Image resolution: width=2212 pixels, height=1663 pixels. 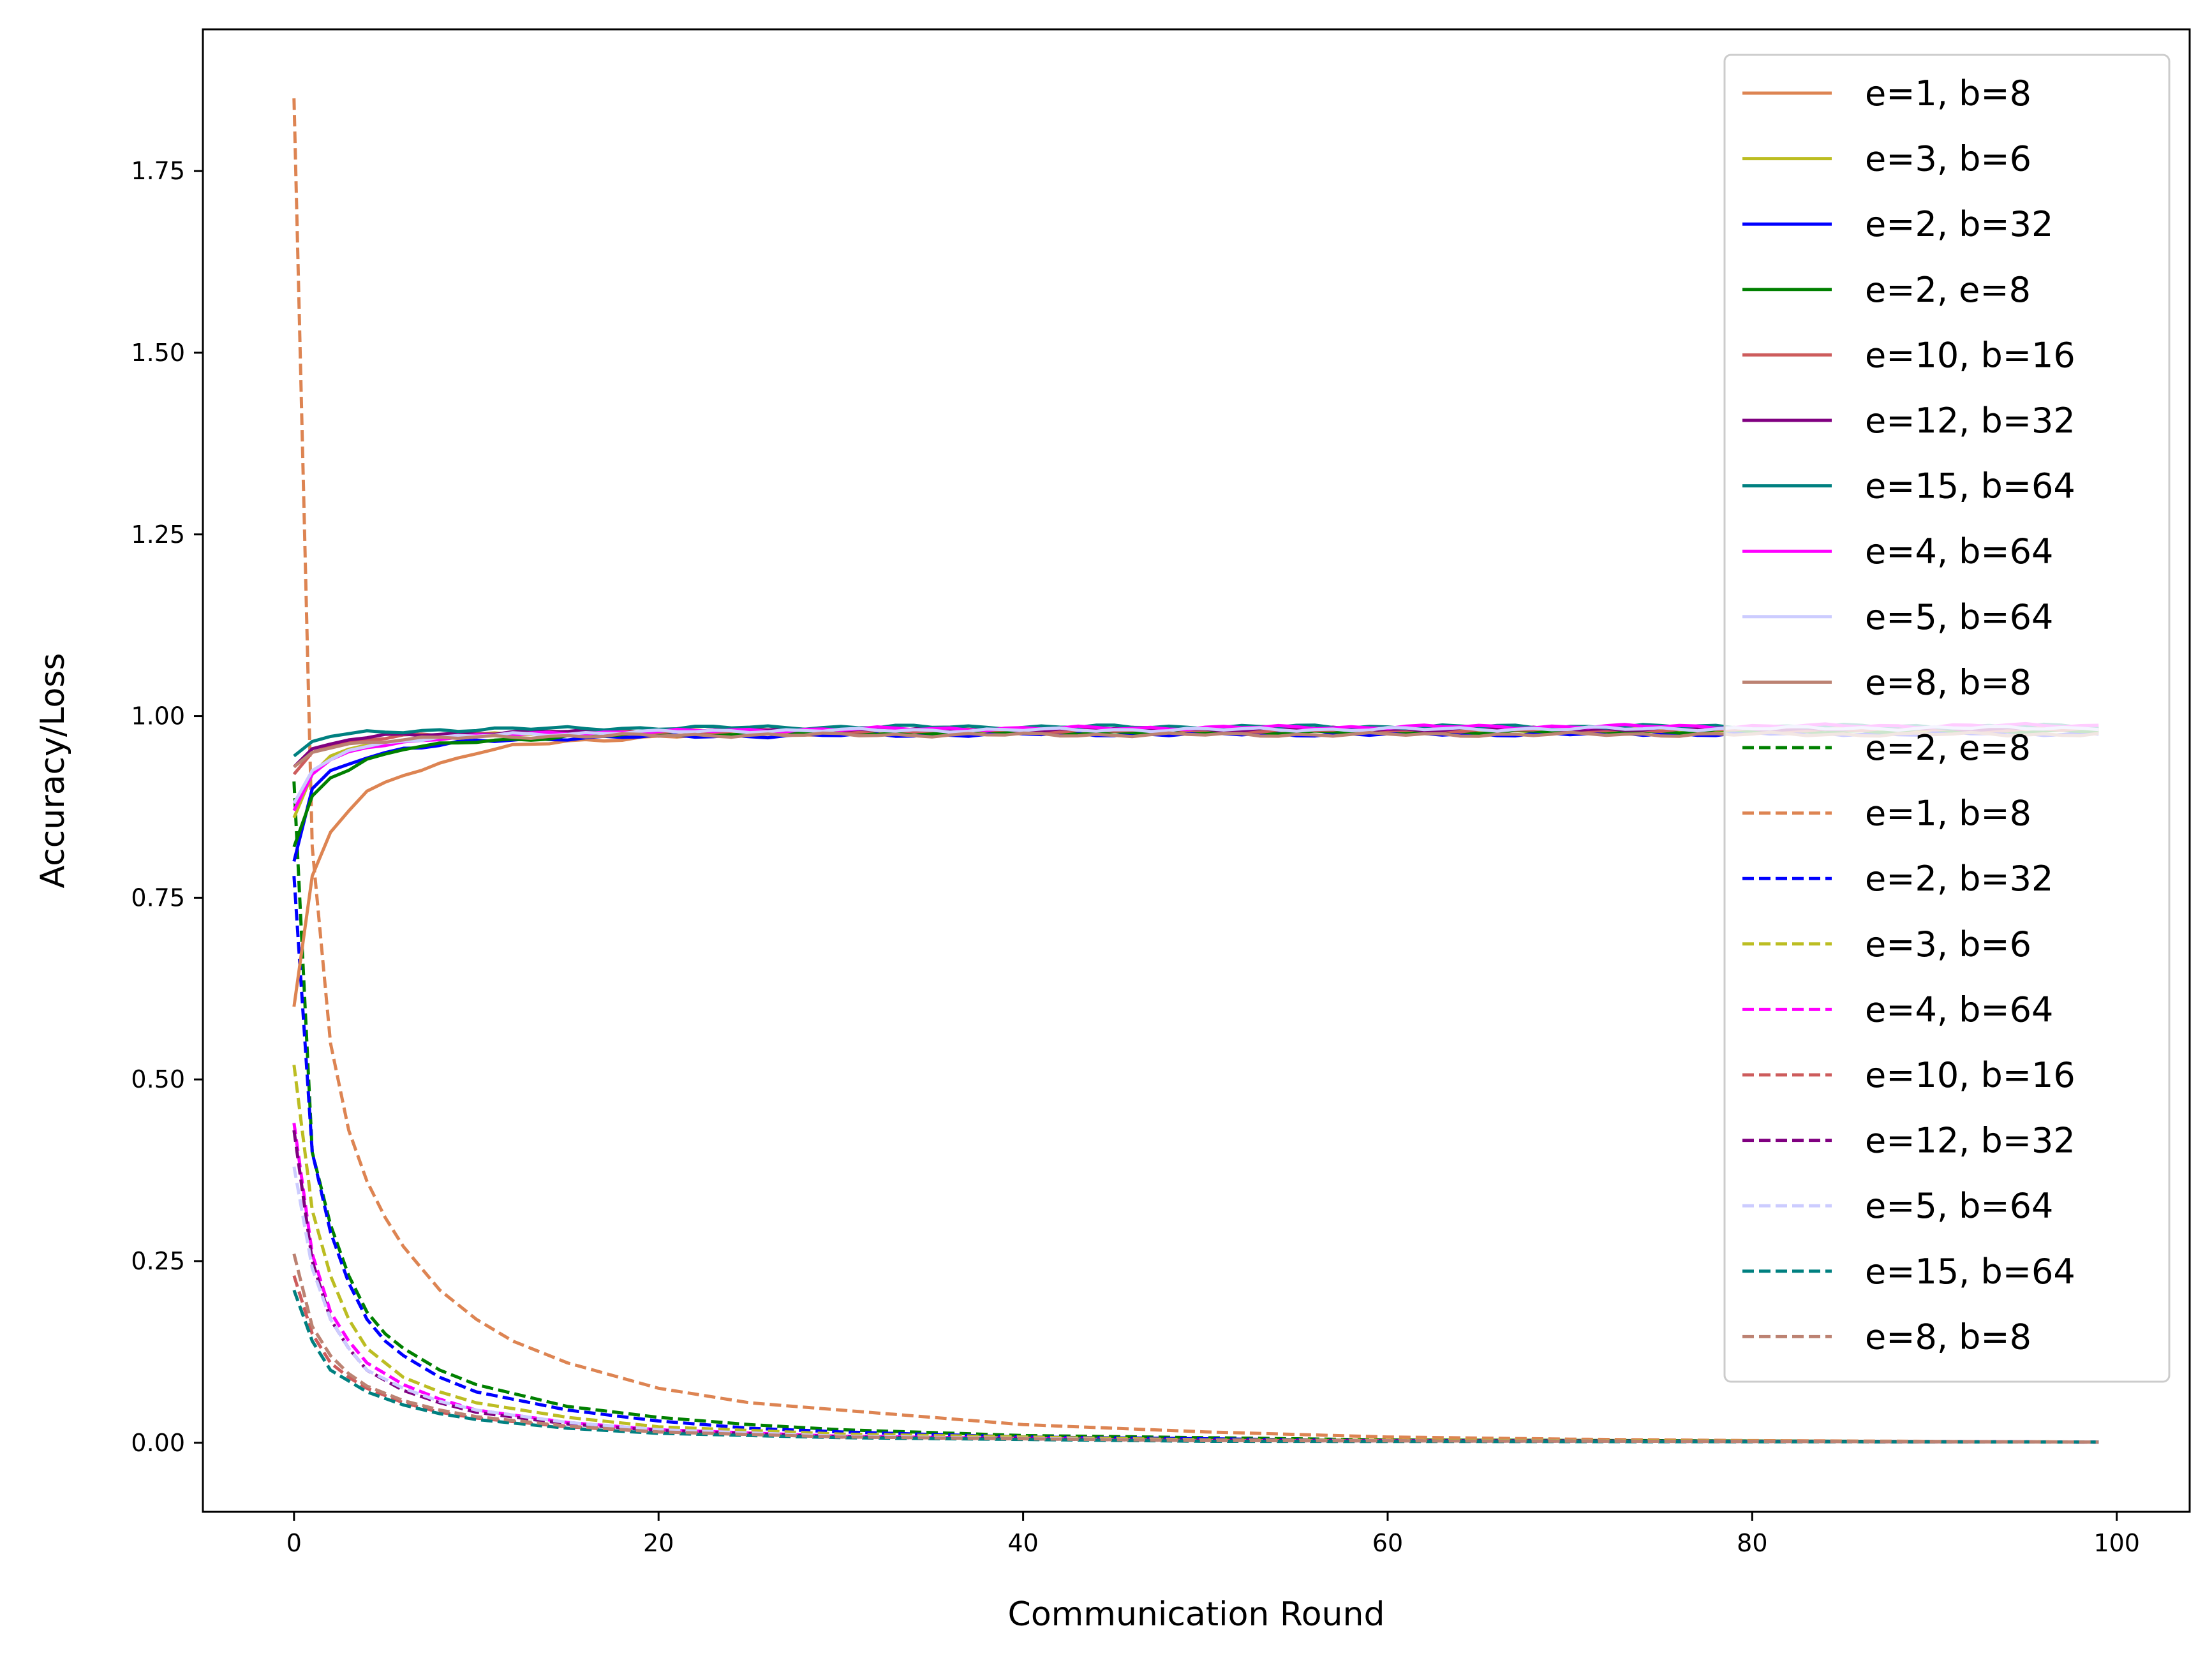 I want to click on y-tick-label: 0.50, so click(x=158, y=1079).